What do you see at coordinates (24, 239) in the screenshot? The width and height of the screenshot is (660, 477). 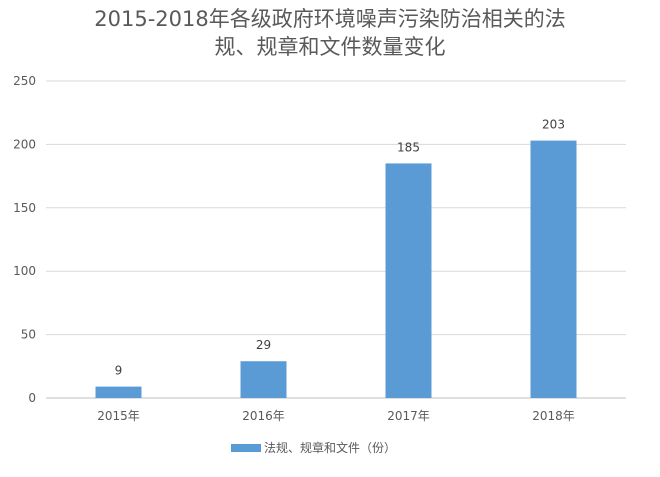 I see `y-axis-tick-labels: 0 50 100 150 200 250` at bounding box center [24, 239].